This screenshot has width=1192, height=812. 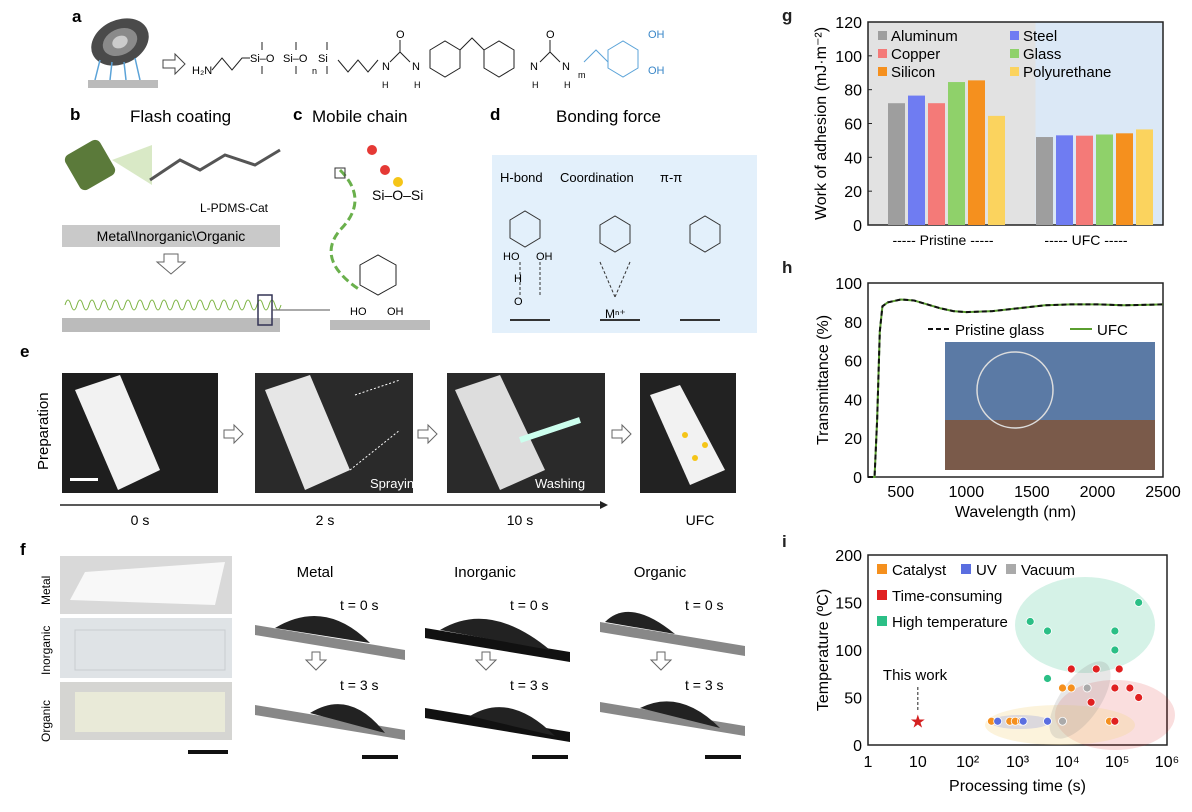 What do you see at coordinates (936, 164) in the screenshot?
I see `bar-copper-pristine` at bounding box center [936, 164].